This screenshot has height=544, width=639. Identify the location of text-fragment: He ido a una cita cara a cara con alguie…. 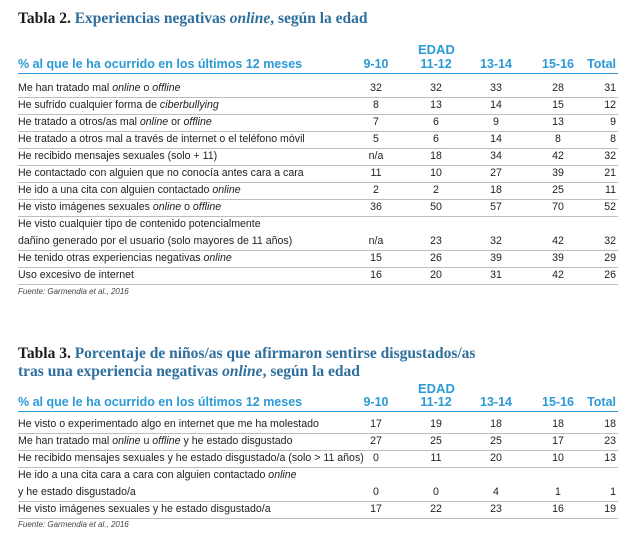
(143, 475).